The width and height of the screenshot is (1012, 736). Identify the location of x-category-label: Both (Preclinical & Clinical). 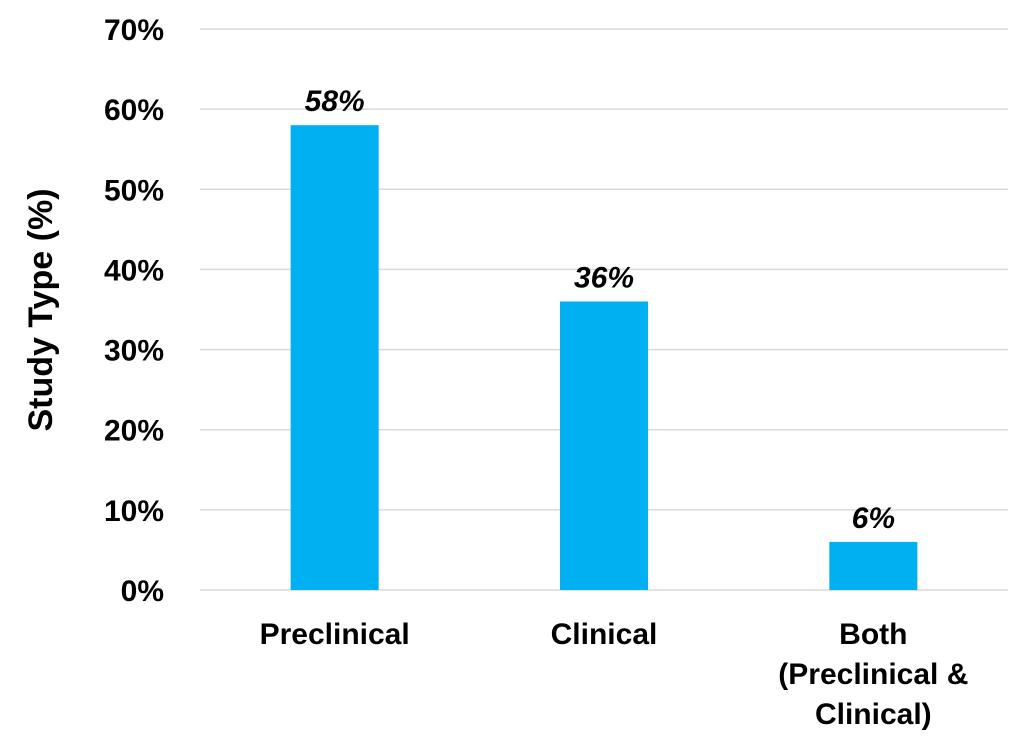
(873, 674).